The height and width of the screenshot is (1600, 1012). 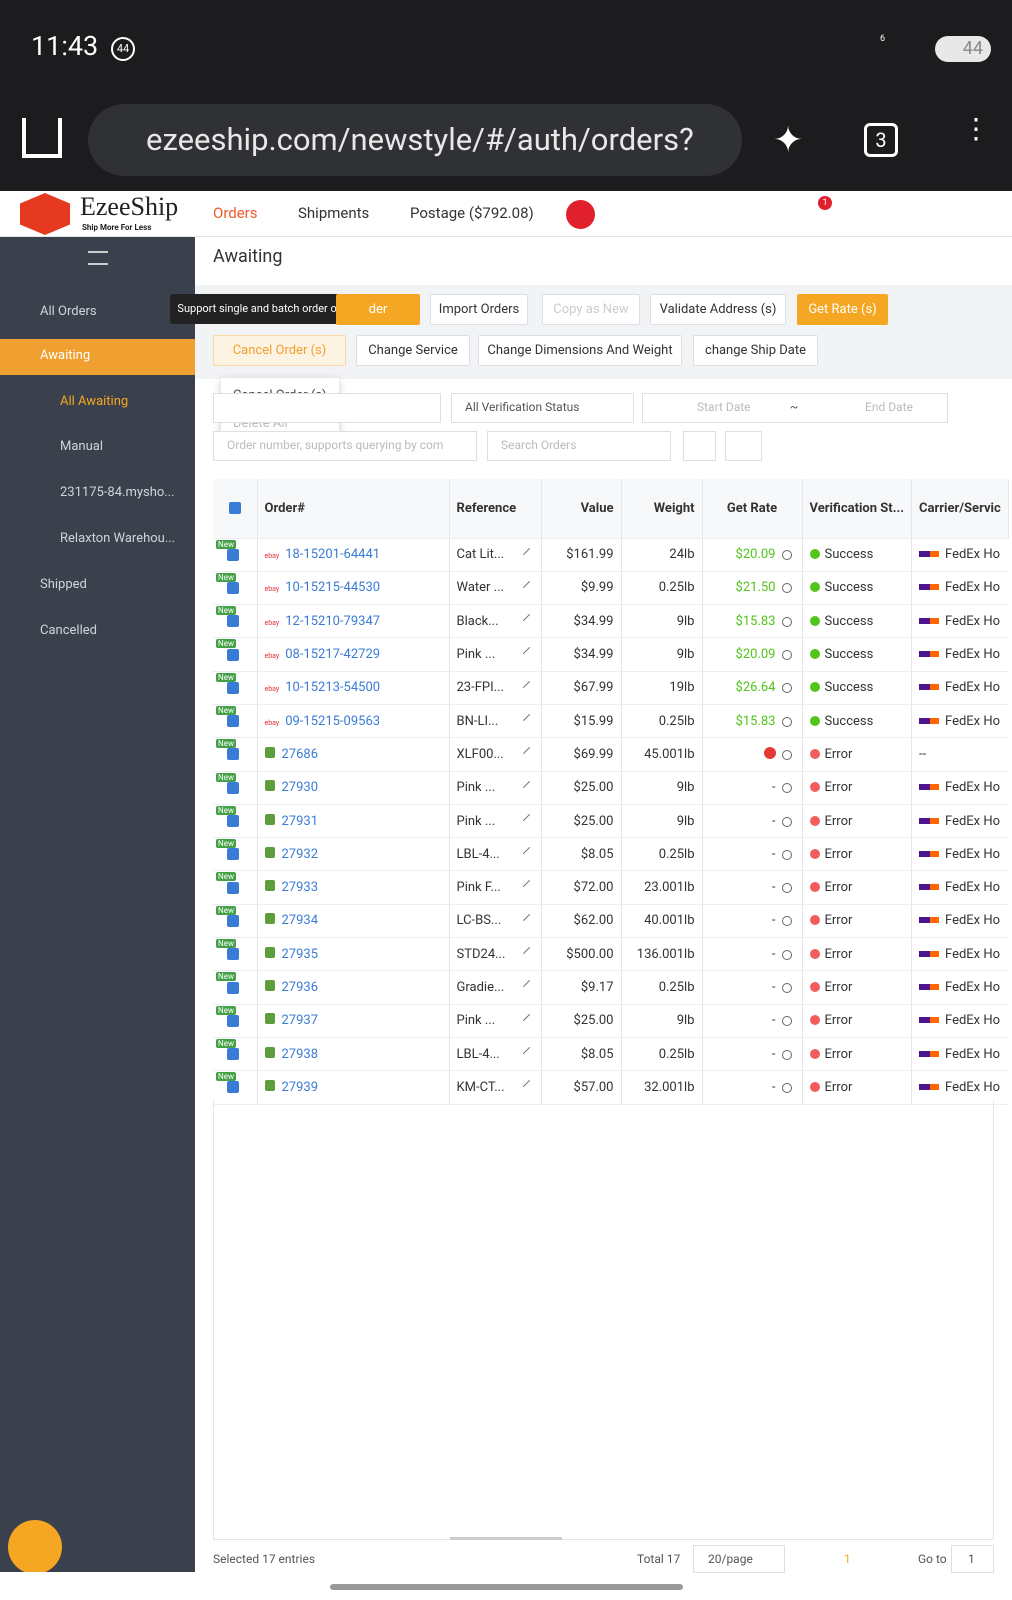 I want to click on nav-item: Shipments, so click(x=334, y=213).